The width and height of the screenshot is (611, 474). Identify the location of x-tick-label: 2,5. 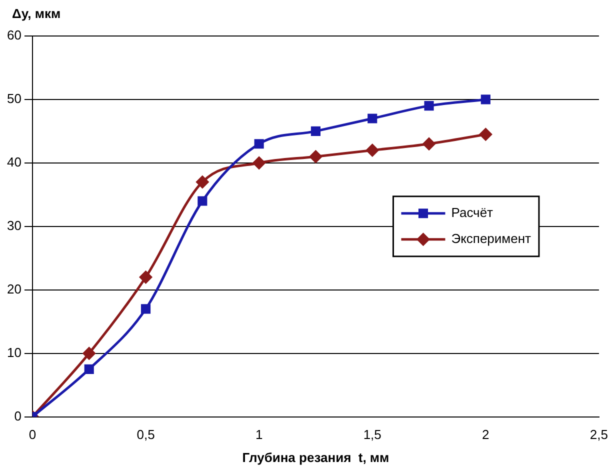
(599, 434).